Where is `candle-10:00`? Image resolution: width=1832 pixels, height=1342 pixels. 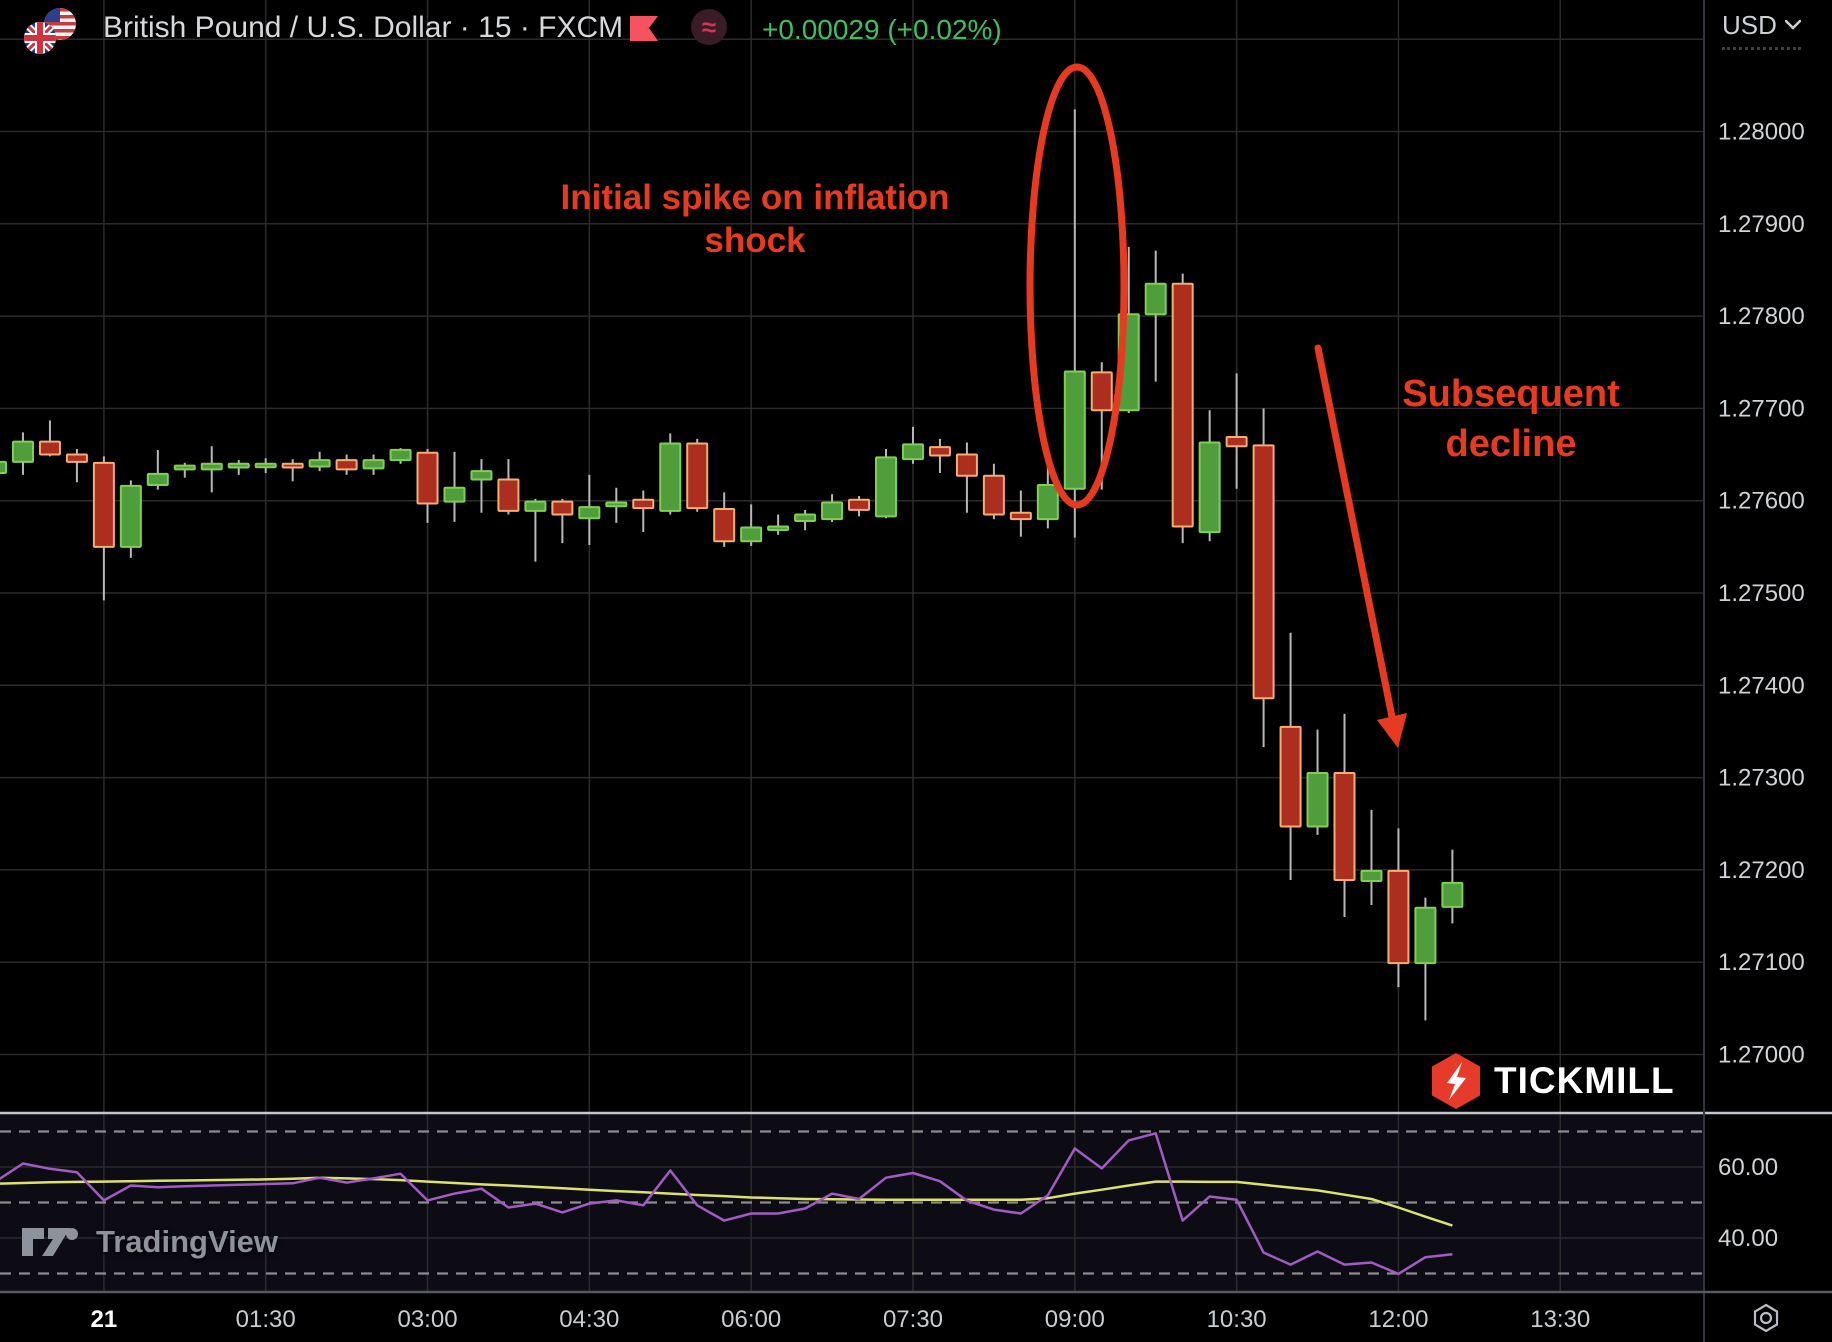 candle-10:00 is located at coordinates (1182, 405).